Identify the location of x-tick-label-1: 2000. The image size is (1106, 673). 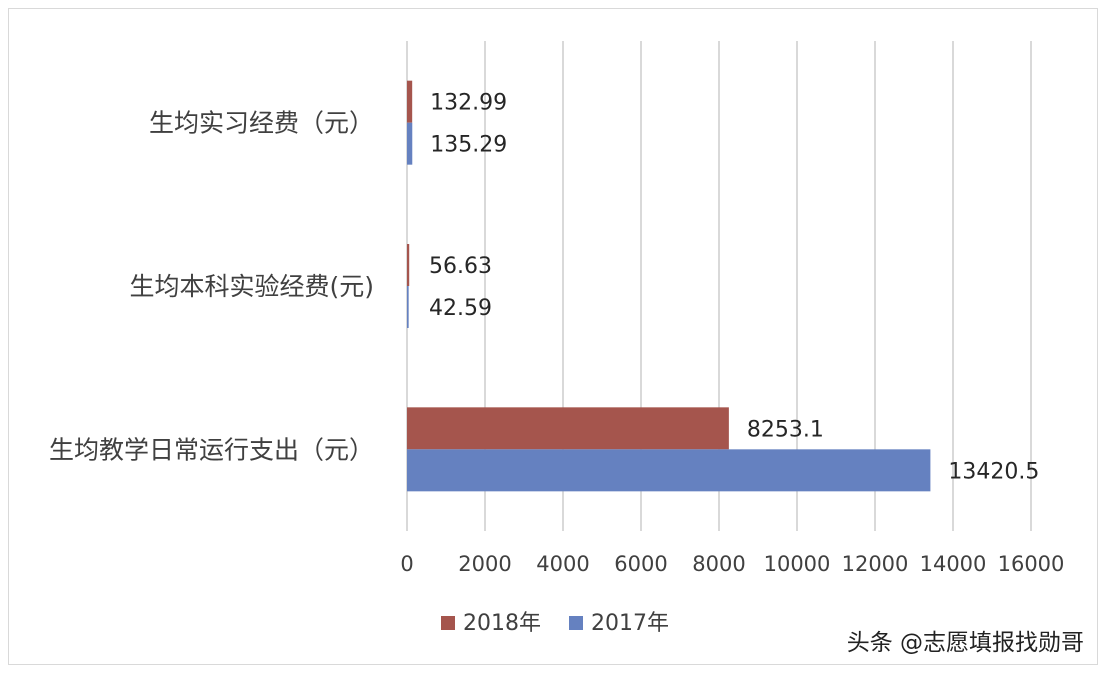
(484, 564).